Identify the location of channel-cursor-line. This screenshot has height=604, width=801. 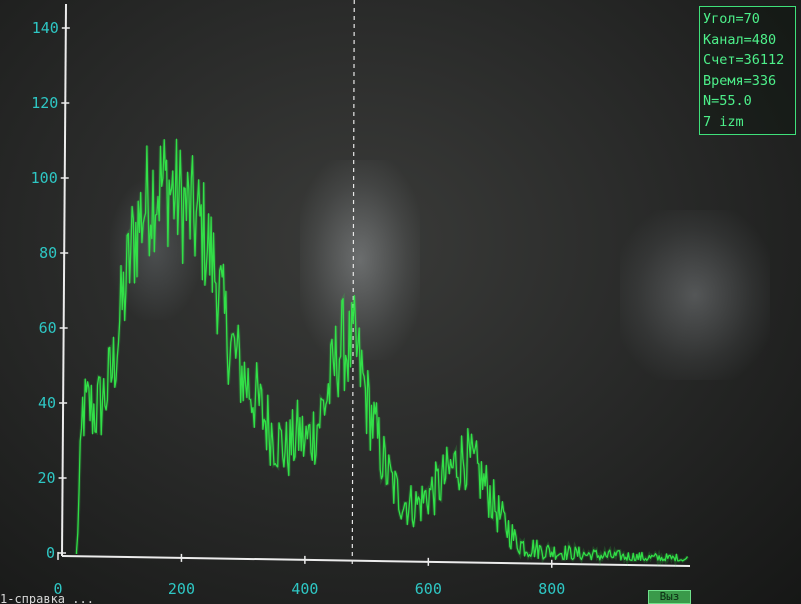
(353, 282).